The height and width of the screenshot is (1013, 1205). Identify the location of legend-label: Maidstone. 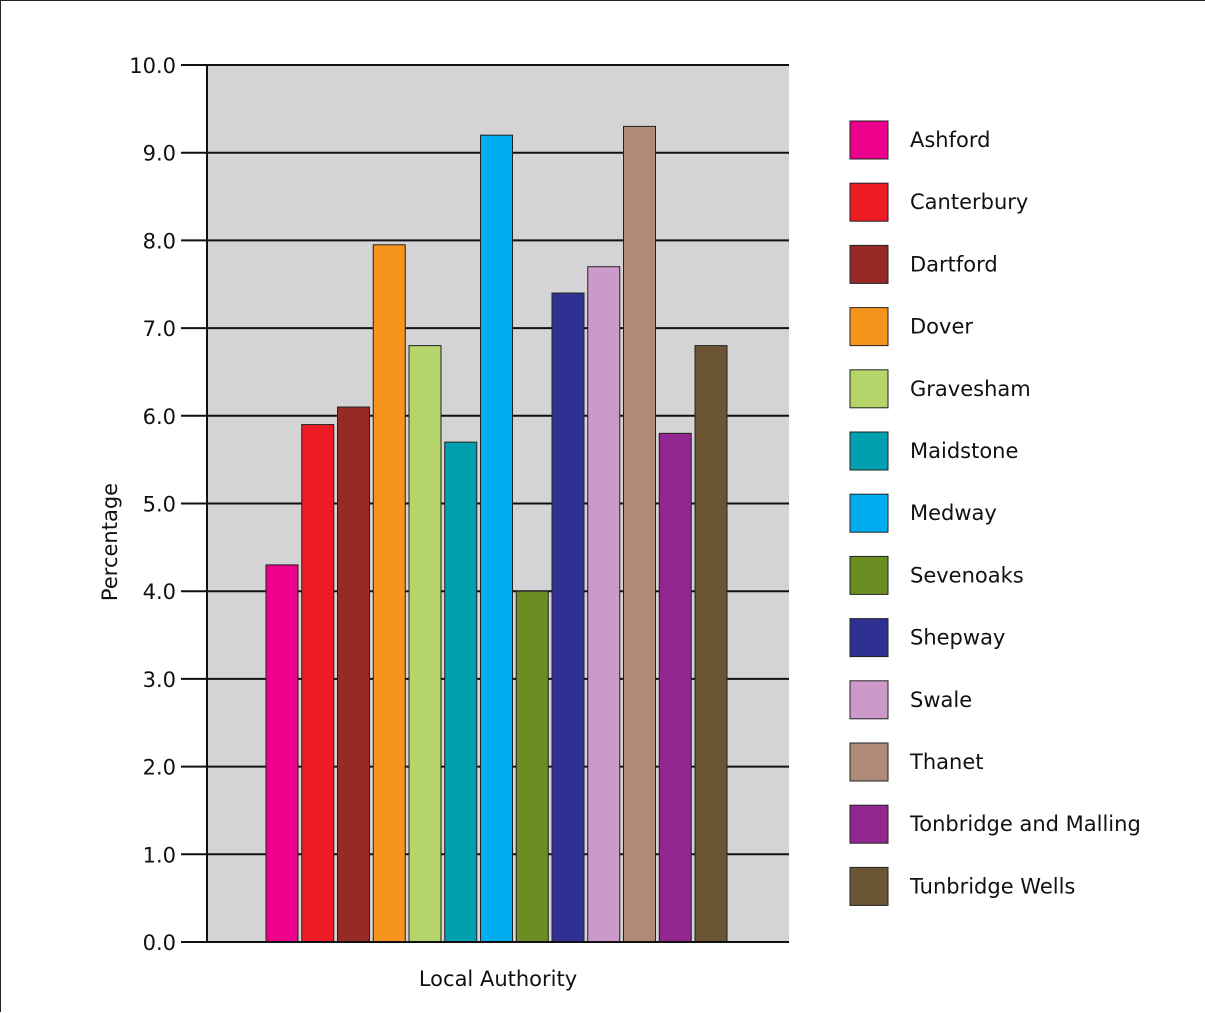
(964, 451).